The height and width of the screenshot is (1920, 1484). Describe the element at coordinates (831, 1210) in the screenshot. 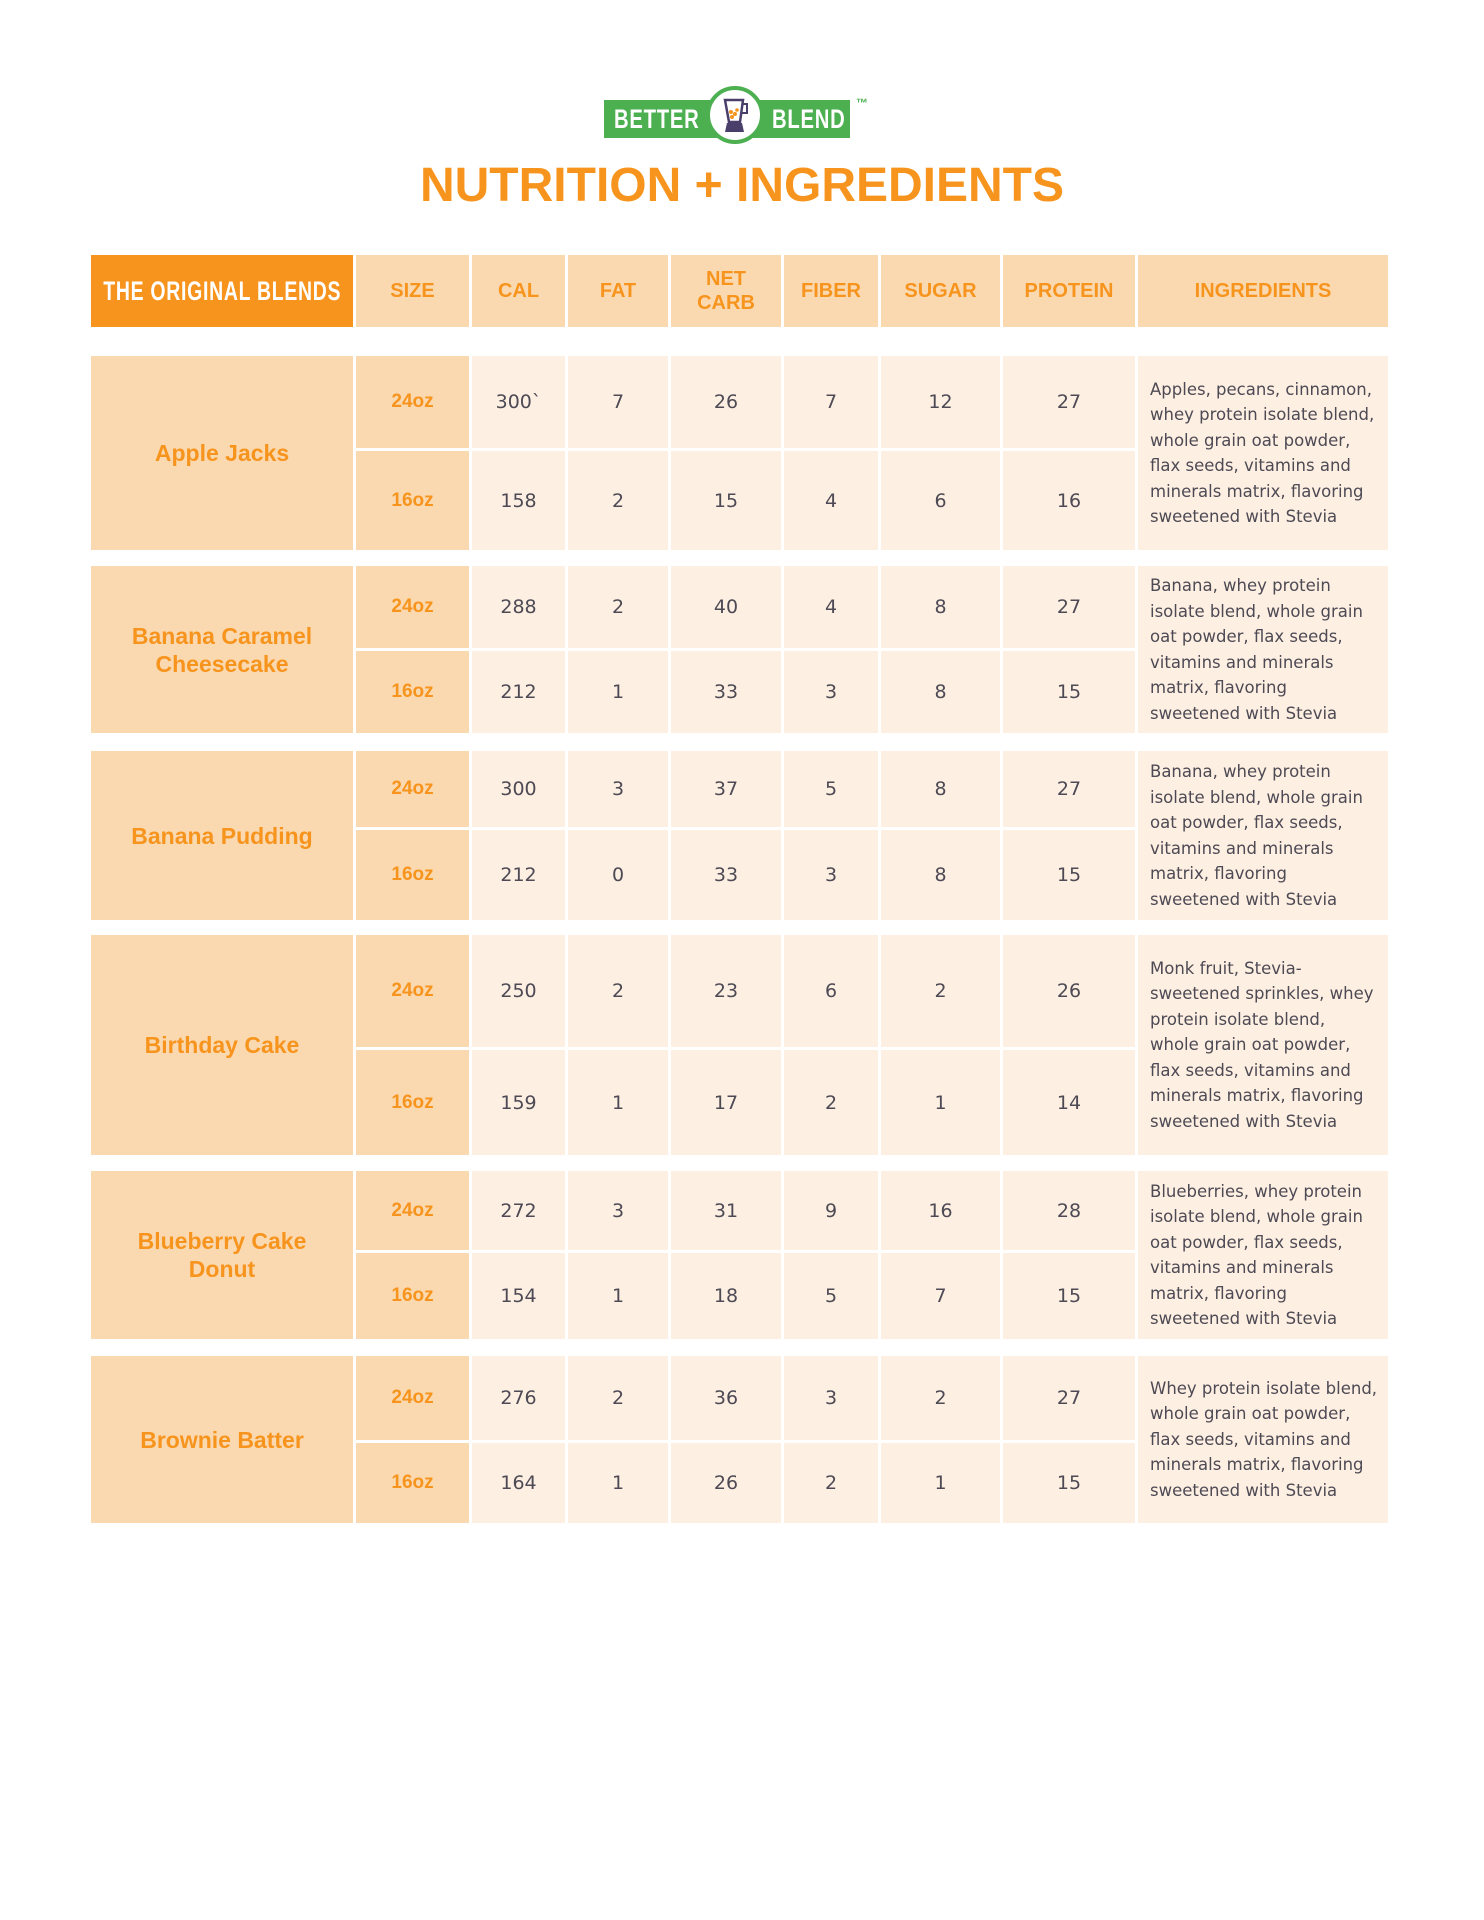

I see `fiber-cell: 9` at that location.